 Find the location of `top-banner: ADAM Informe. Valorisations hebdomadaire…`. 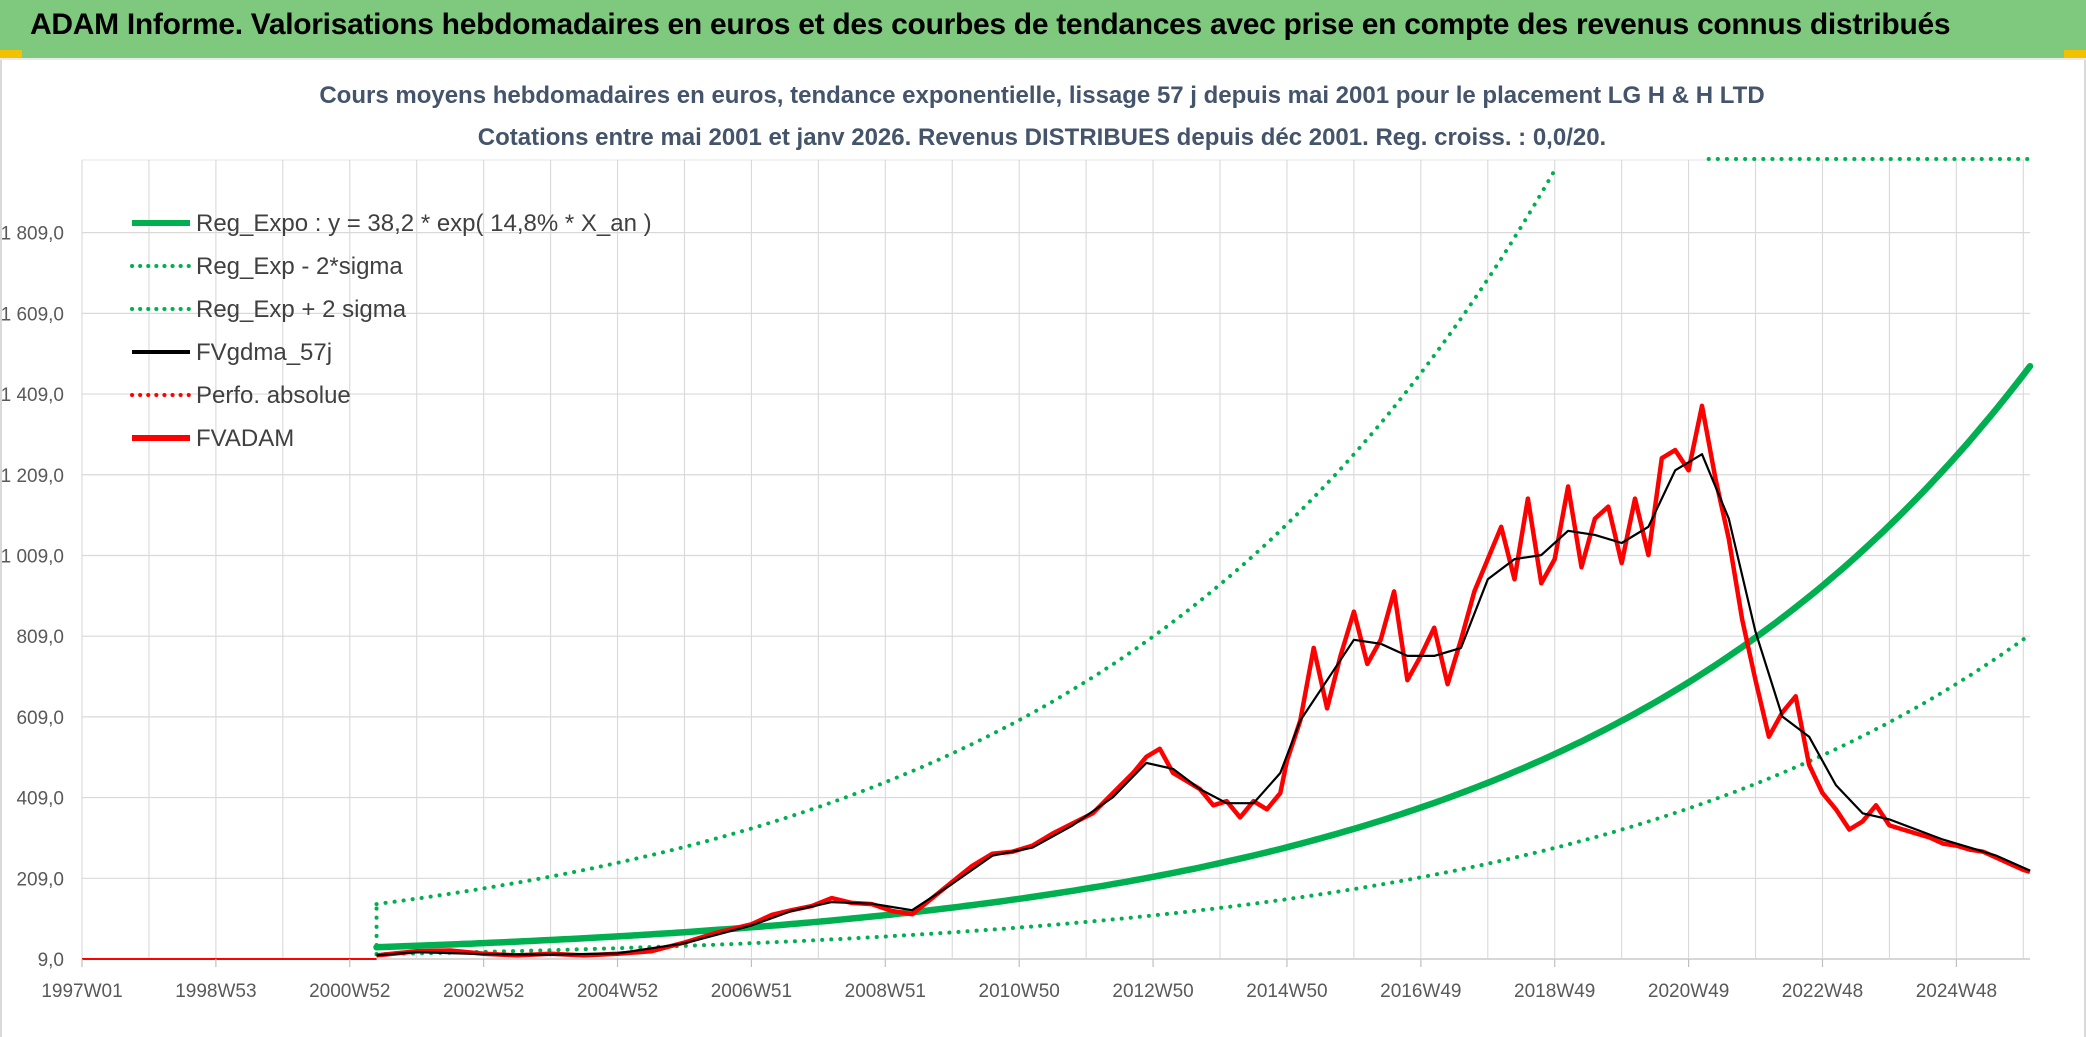

top-banner: ADAM Informe. Valorisations hebdomadaire… is located at coordinates (1043, 30).